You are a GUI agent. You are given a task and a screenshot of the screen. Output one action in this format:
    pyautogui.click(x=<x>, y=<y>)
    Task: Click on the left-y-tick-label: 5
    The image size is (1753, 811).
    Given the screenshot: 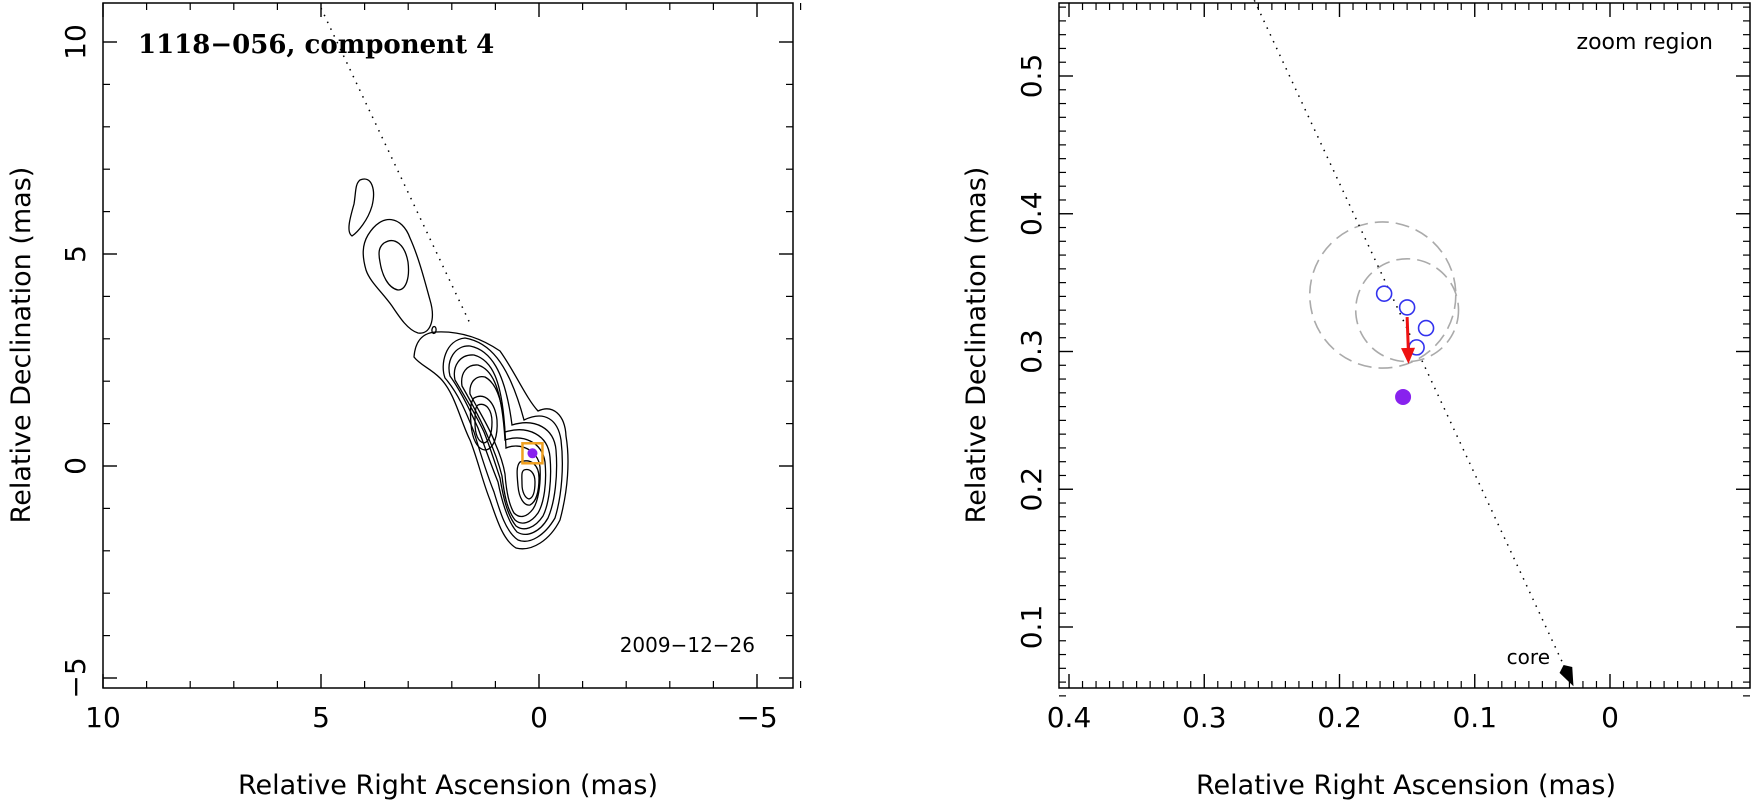 What is the action you would take?
    pyautogui.click(x=75, y=254)
    